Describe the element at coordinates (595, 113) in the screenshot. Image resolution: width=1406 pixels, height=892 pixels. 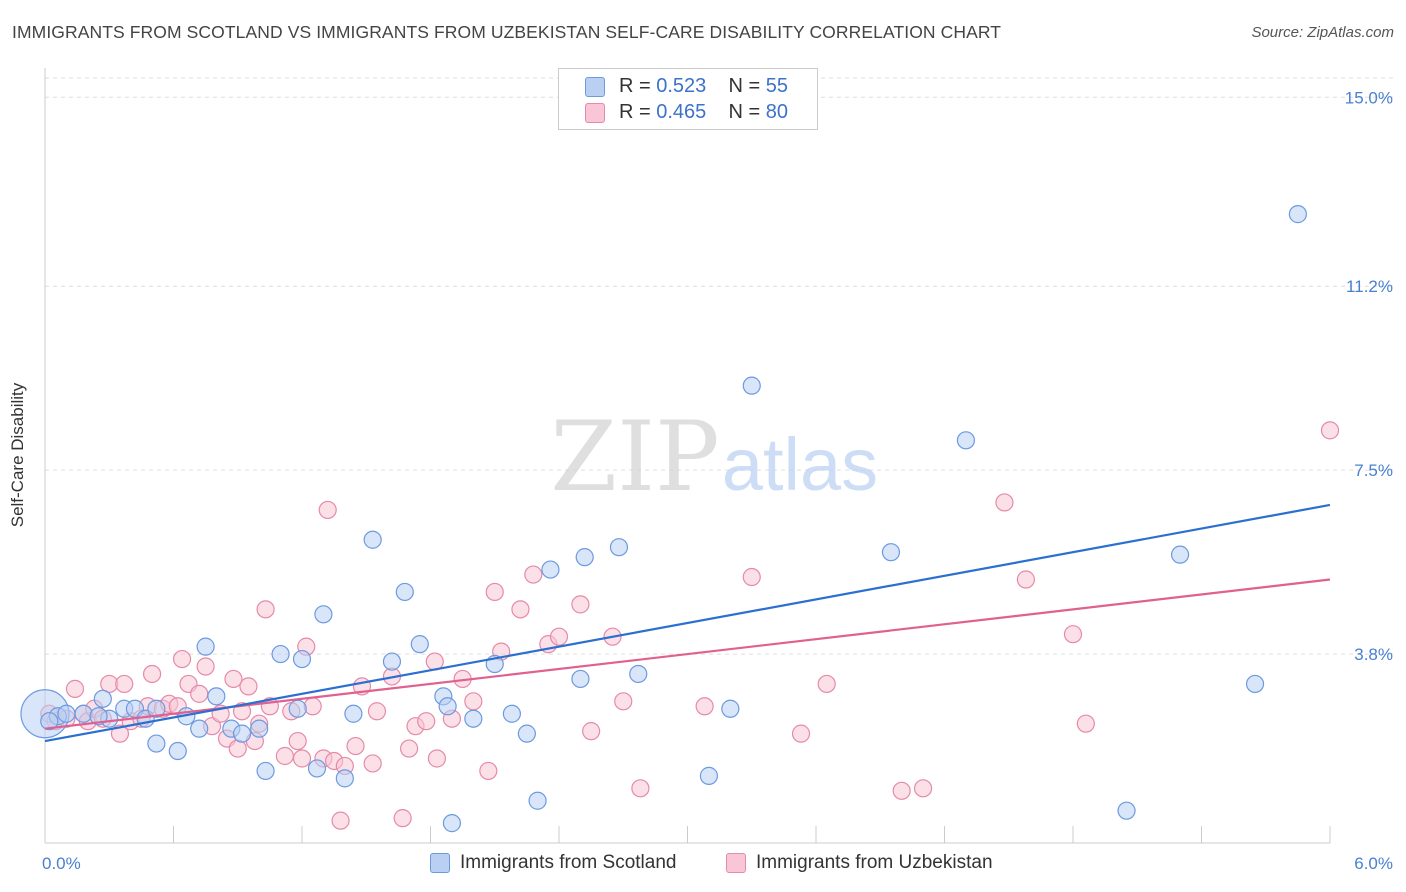
I see `legend-swatch-uzbekistan` at that location.